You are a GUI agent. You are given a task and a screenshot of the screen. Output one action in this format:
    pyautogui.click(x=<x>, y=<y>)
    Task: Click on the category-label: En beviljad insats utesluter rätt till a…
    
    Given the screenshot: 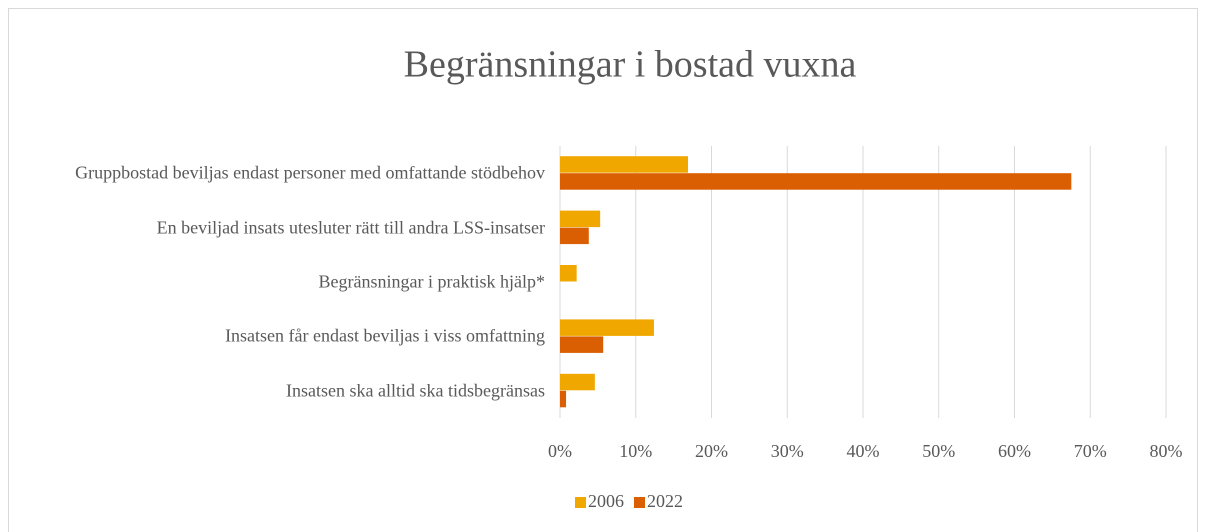 What is the action you would take?
    pyautogui.click(x=350, y=227)
    